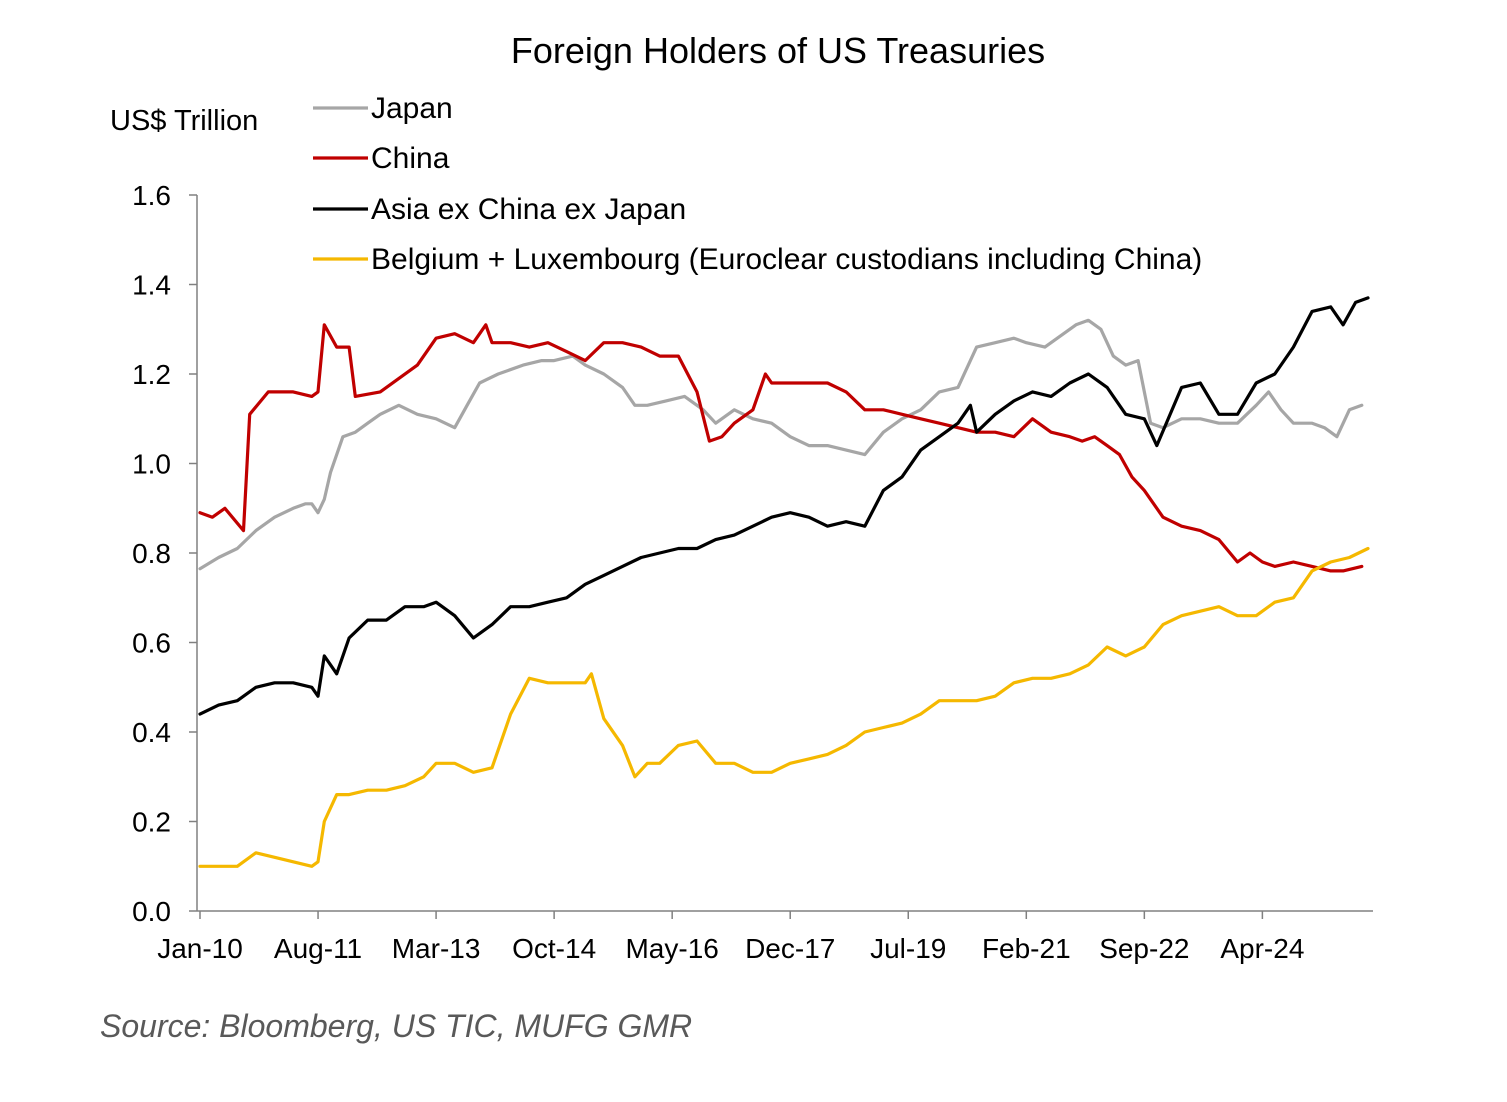 The width and height of the screenshot is (1507, 1102). I want to click on x-tick-label: Dec-17, so click(790, 948).